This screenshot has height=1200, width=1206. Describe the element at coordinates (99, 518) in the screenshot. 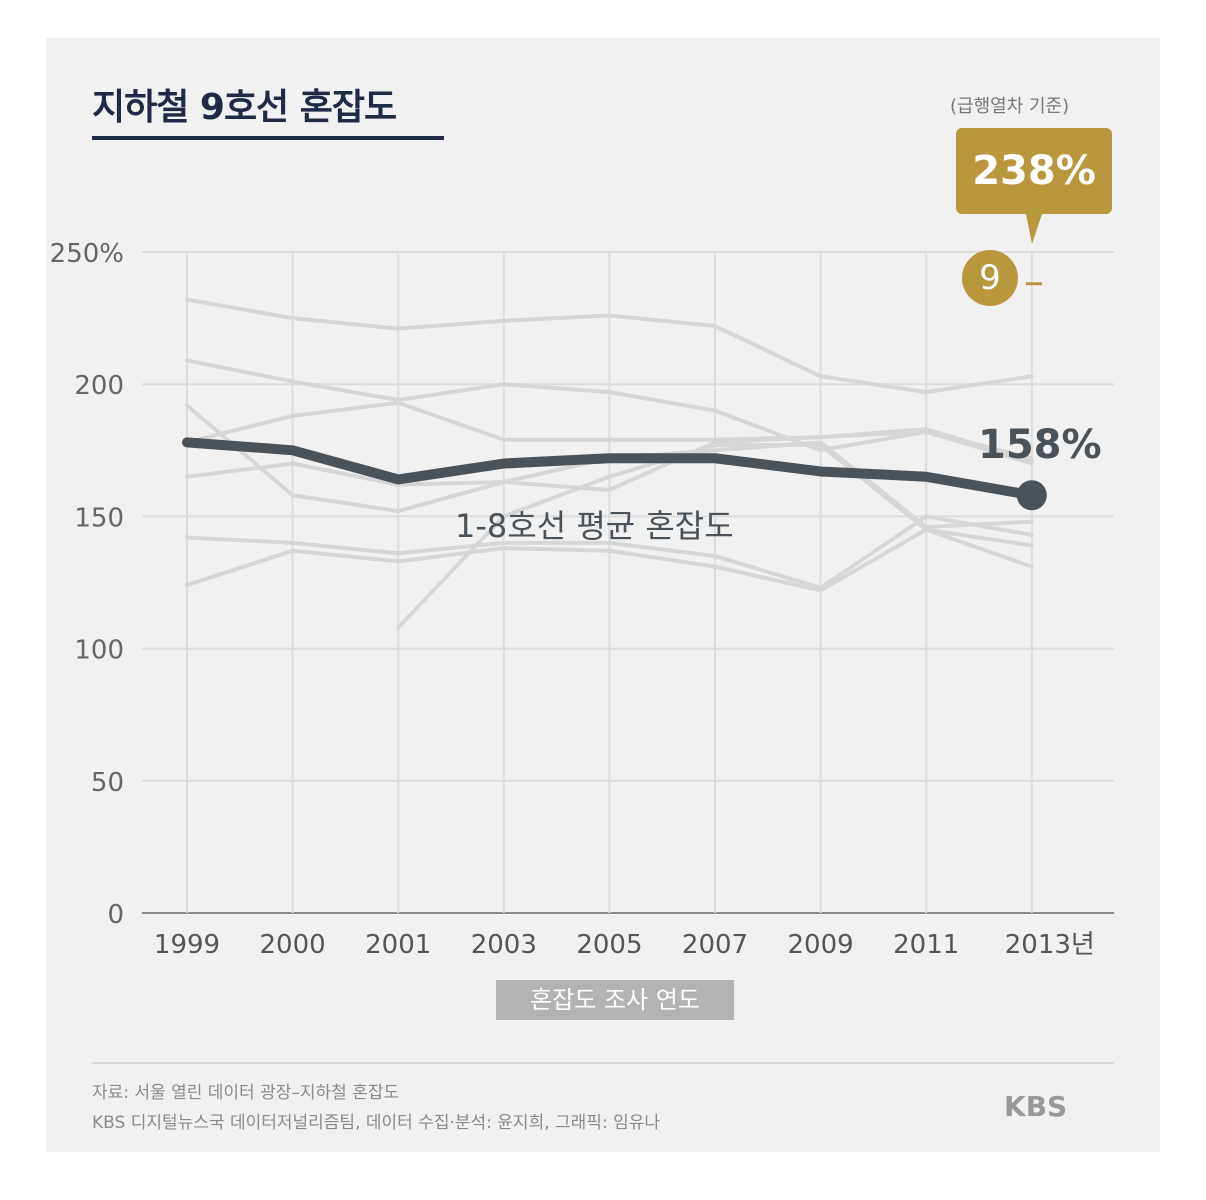

I see `y-tick-label: 150` at that location.